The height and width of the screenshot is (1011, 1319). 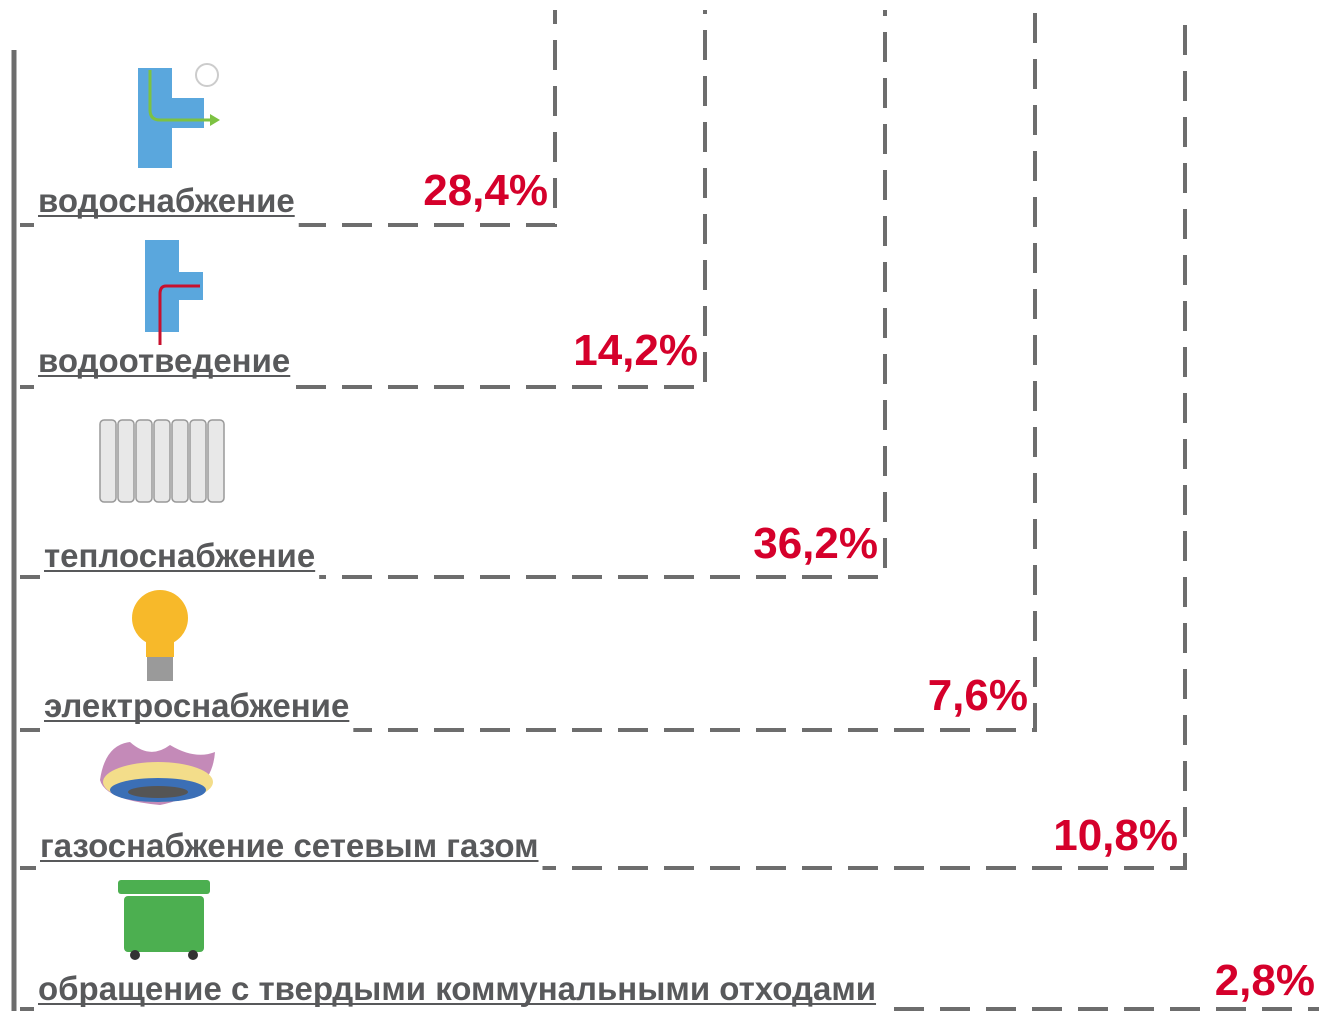 I want to click on item-label: электроснабжение, so click(x=196, y=705).